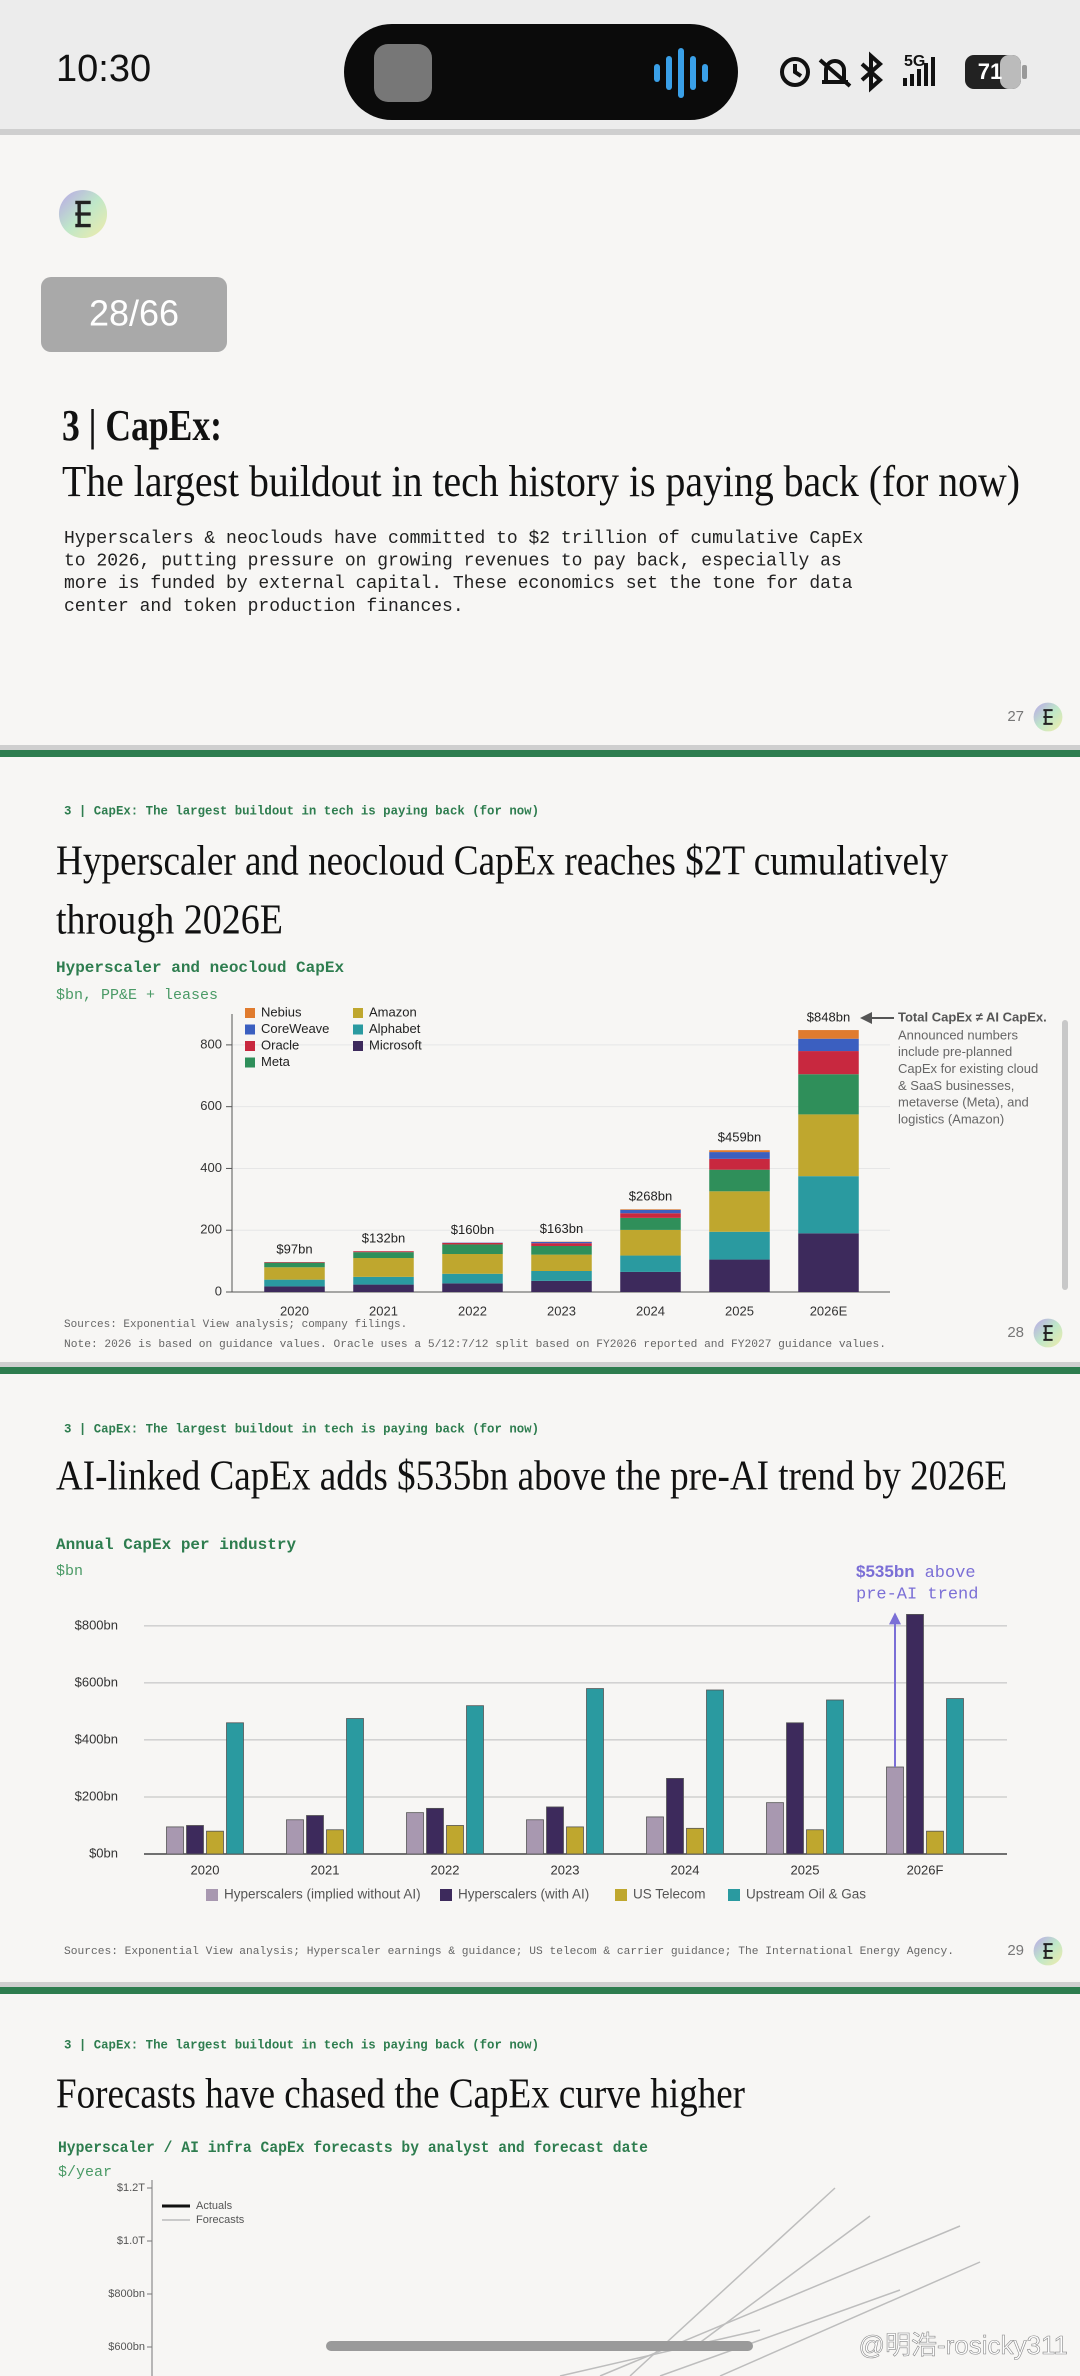 The height and width of the screenshot is (2376, 1080). Describe the element at coordinates (83, 214) in the screenshot. I see `logo` at that location.